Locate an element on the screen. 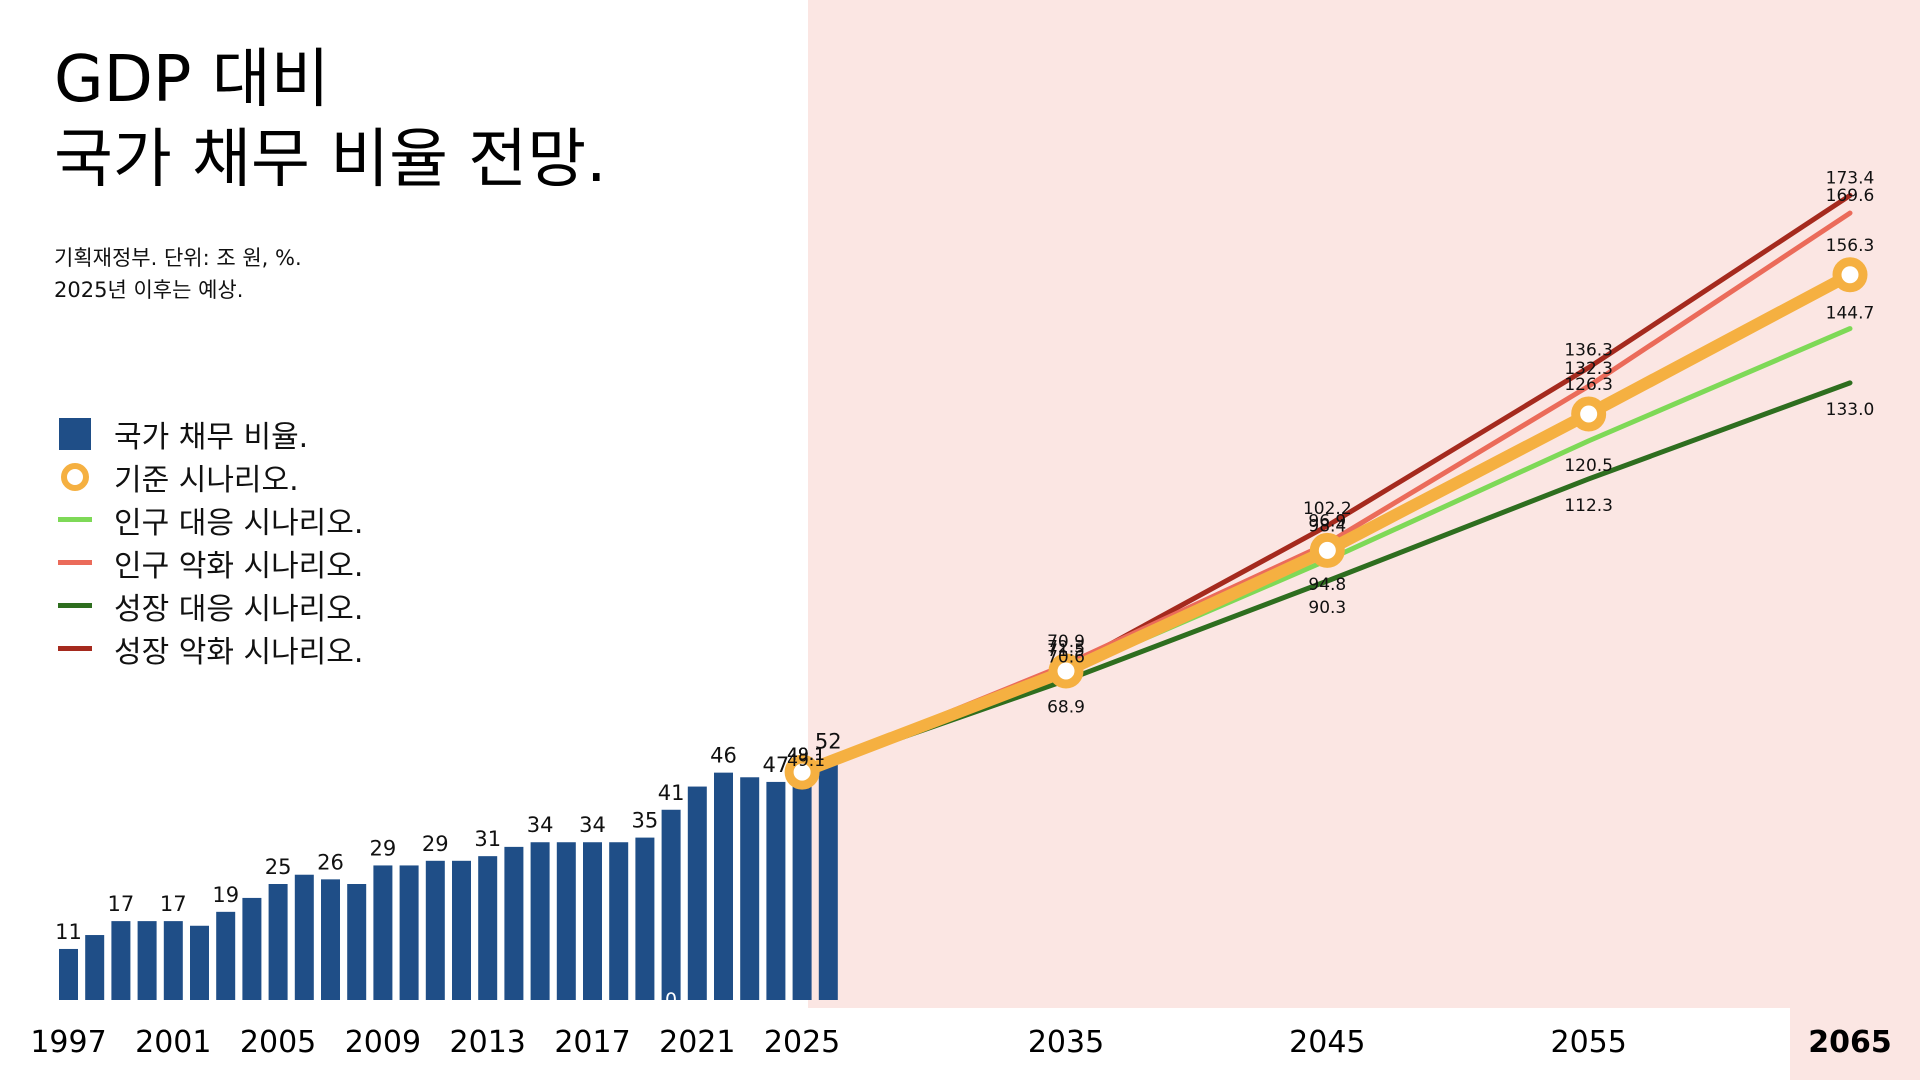 This screenshot has height=1080, width=1920. bar-1998 is located at coordinates (95, 967).